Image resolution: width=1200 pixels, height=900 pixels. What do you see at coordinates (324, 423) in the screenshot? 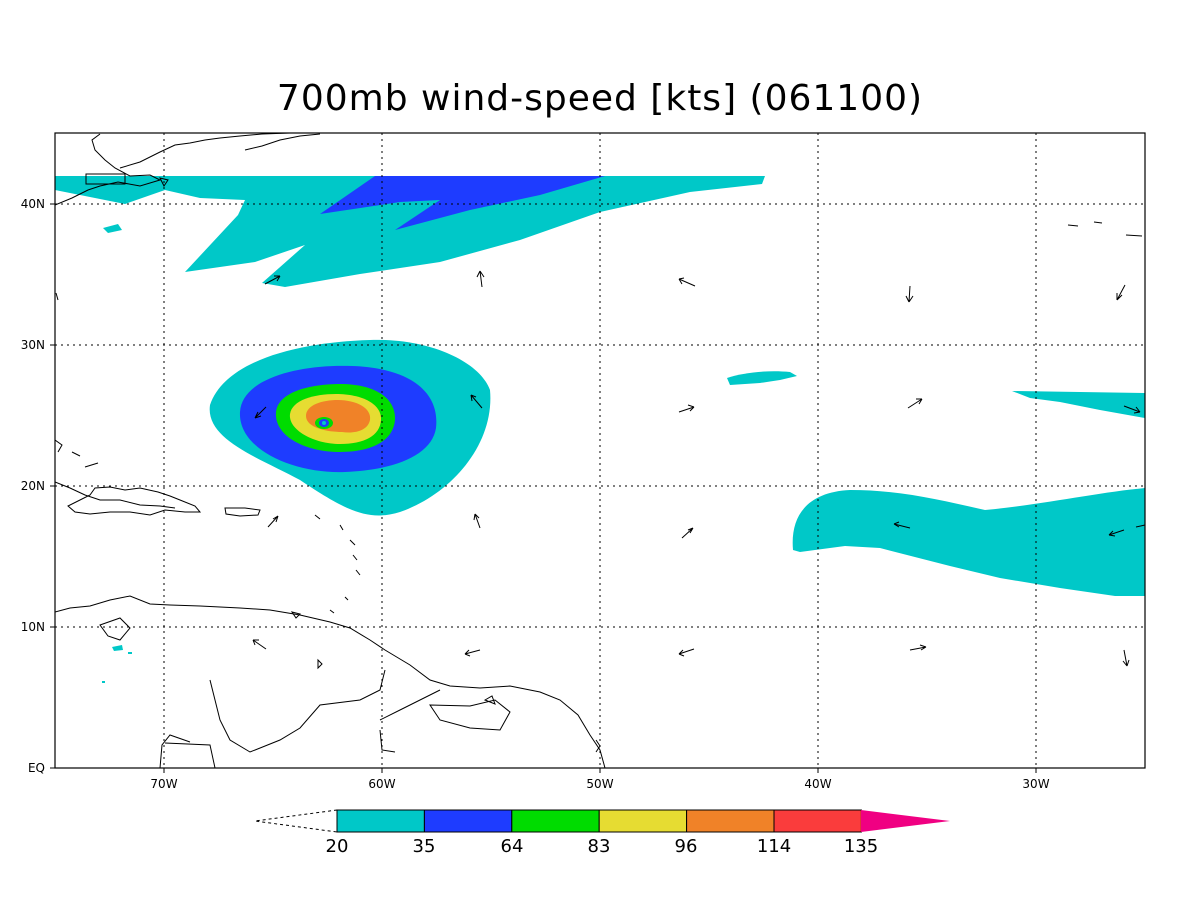
I see `shade-eye-cyan` at bounding box center [324, 423].